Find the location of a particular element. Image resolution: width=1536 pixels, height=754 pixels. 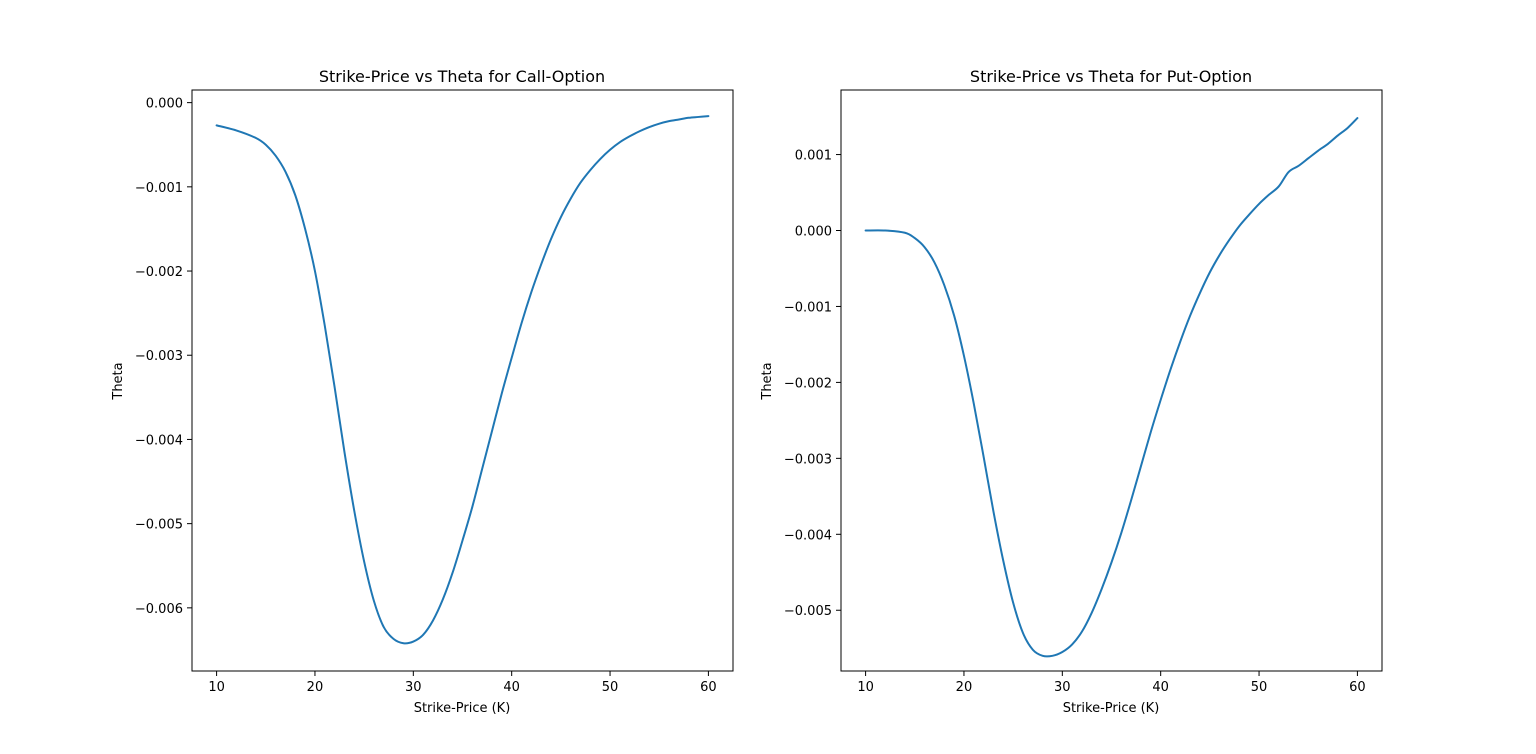

put-x-tick-label: 40 is located at coordinates (1160, 687).